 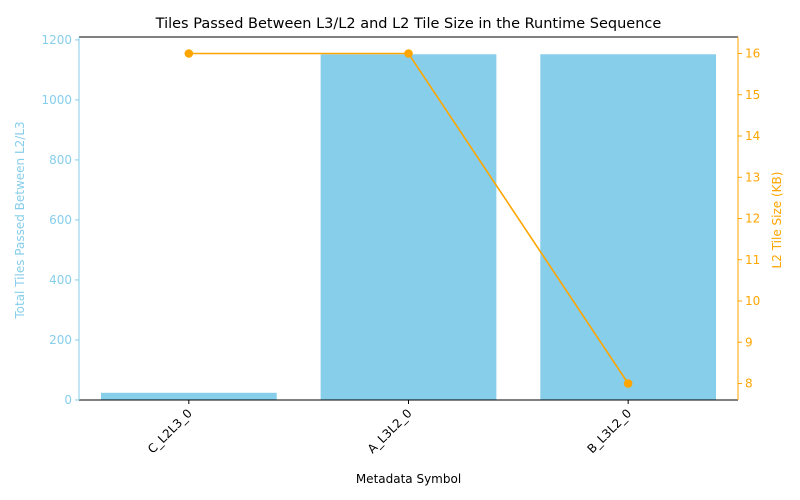 I want to click on left-y-axis-title: Total Tiles Passed Between L2/L3, so click(x=20, y=220).